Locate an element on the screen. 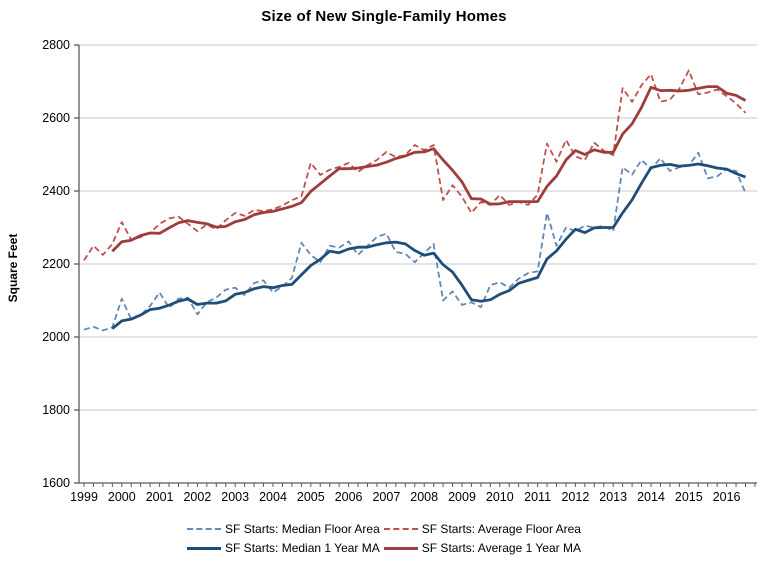 The image size is (768, 576). legend-label: SF Starts: Average Floor Area is located at coordinates (501, 529).